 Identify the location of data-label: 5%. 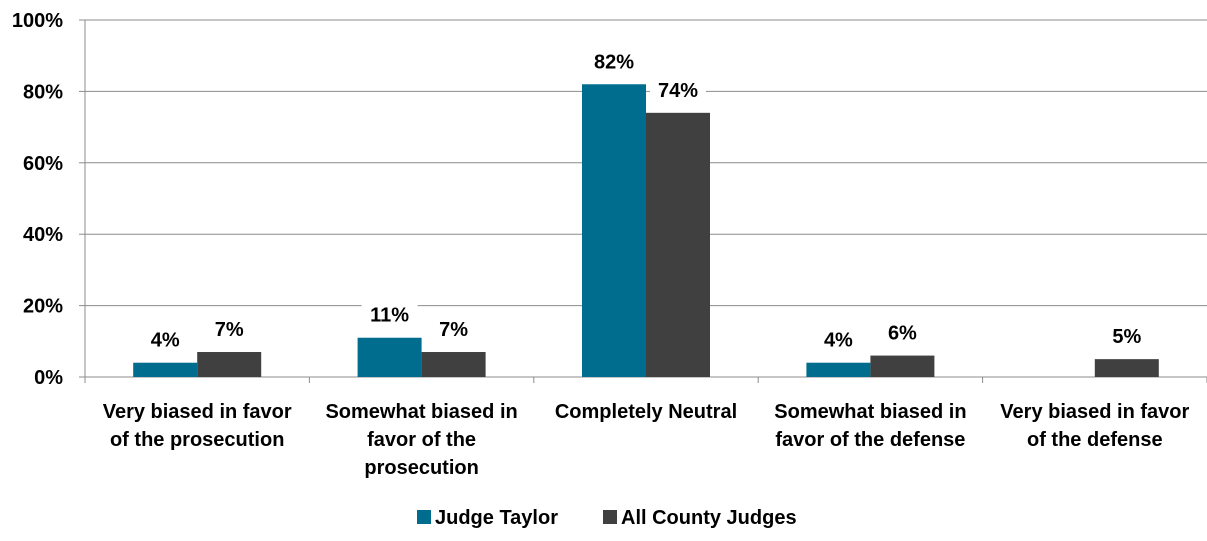
(1126, 337).